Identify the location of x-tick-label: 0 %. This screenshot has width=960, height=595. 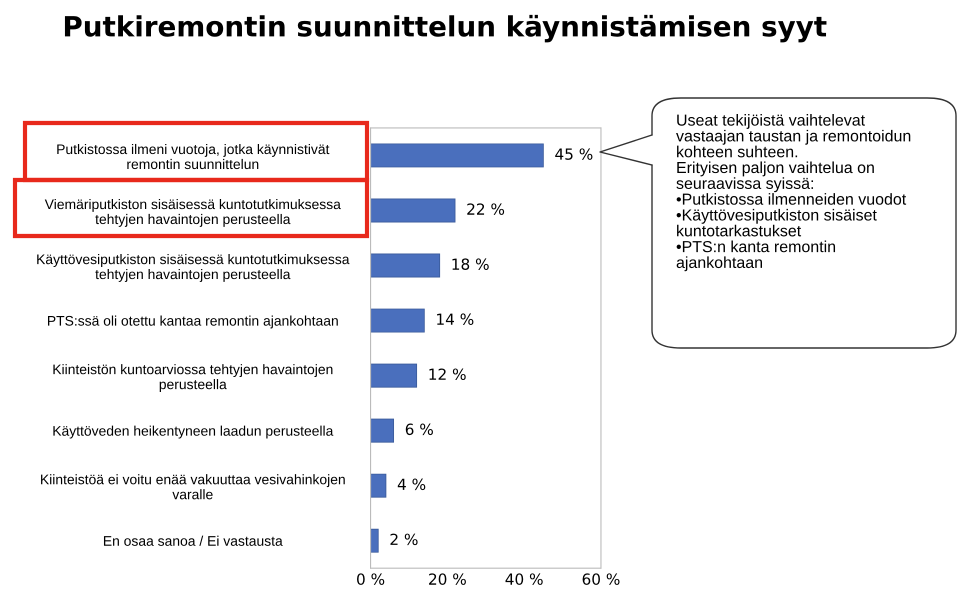
(370, 579).